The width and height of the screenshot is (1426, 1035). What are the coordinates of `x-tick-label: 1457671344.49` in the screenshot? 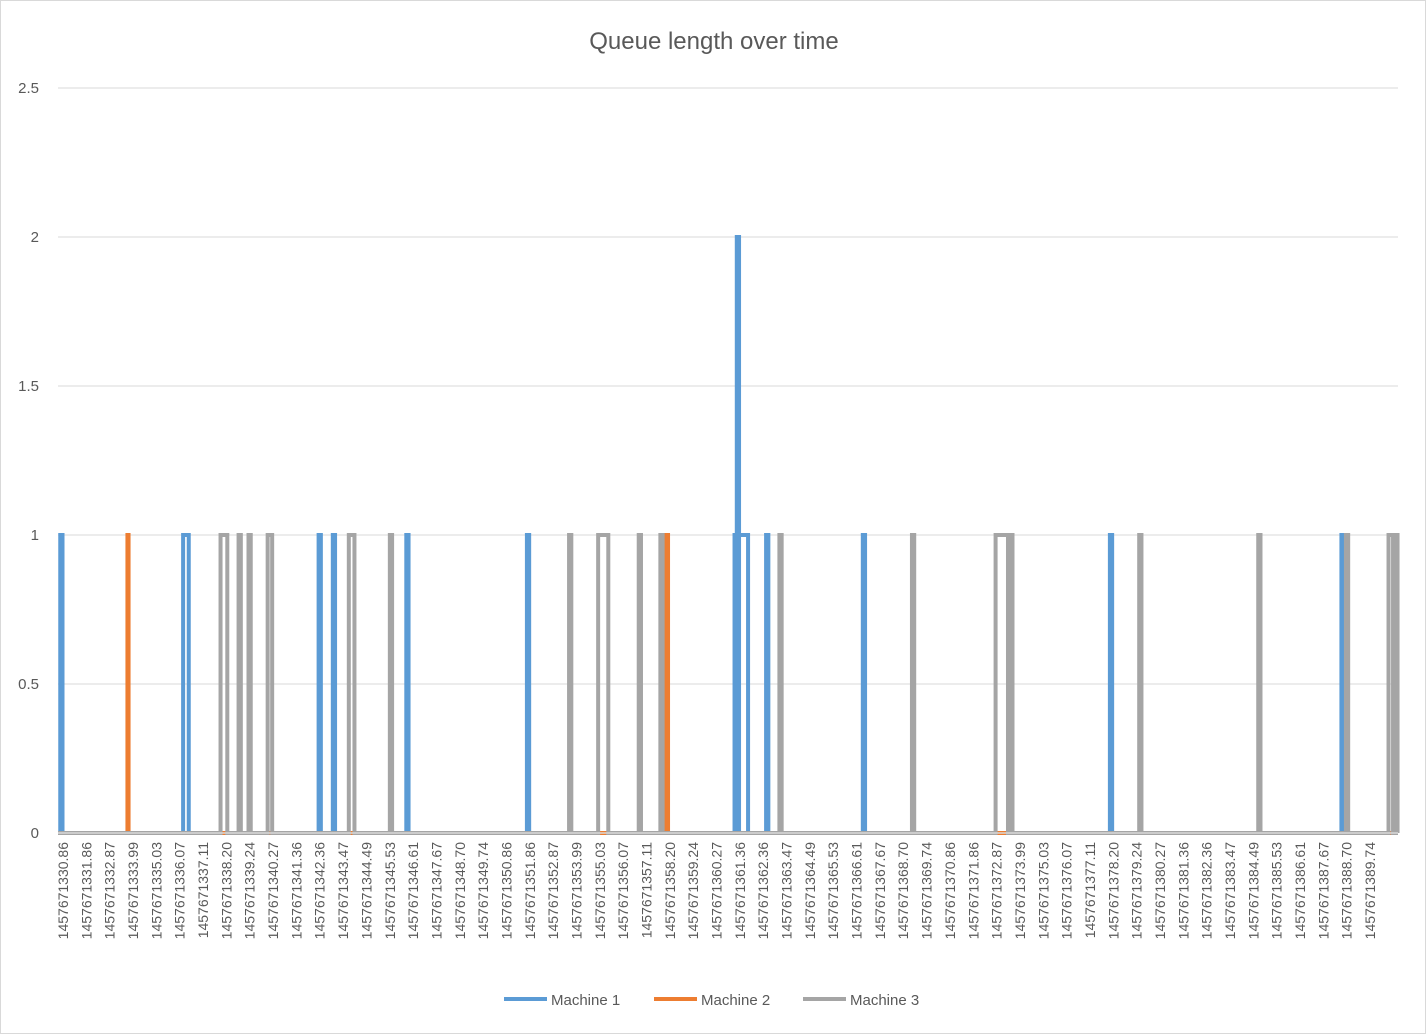 It's located at (366, 891).